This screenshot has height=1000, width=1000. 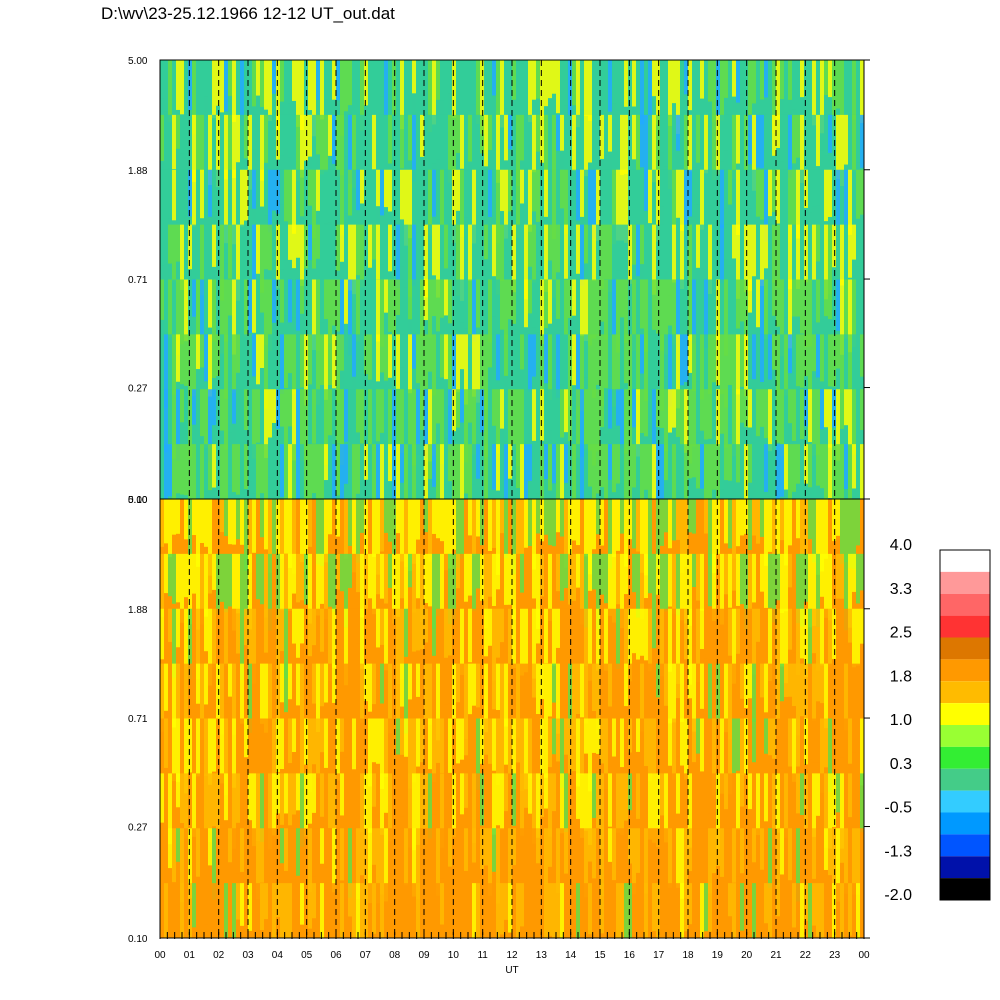 What do you see at coordinates (965, 692) in the screenshot?
I see `colorbar-swatch` at bounding box center [965, 692].